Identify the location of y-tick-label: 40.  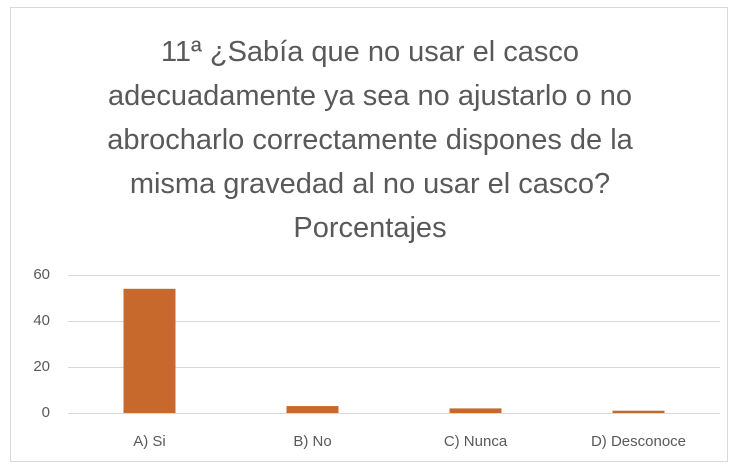
(41, 320).